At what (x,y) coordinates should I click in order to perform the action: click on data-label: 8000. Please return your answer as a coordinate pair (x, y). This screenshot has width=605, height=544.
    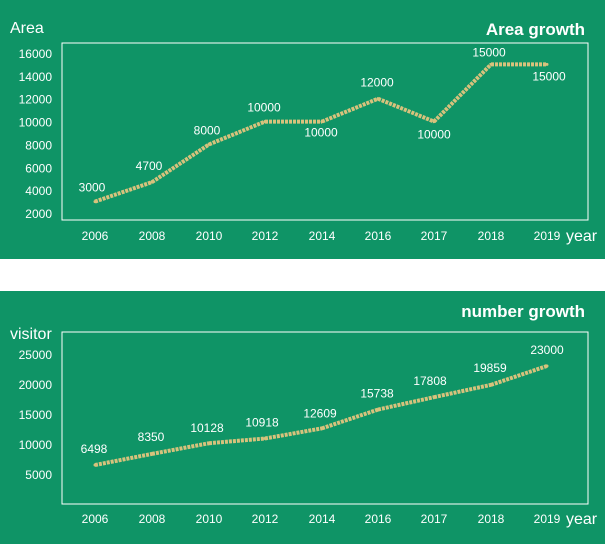
    Looking at the image, I should click on (207, 130).